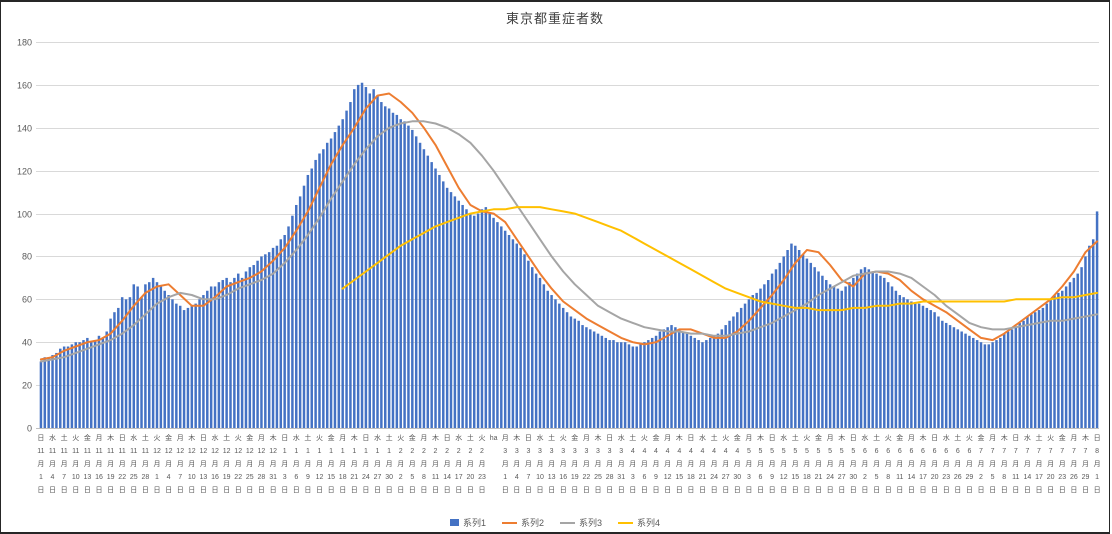 The image size is (1112, 534). I want to click on legend-item-系列3: 系列3, so click(581, 522).